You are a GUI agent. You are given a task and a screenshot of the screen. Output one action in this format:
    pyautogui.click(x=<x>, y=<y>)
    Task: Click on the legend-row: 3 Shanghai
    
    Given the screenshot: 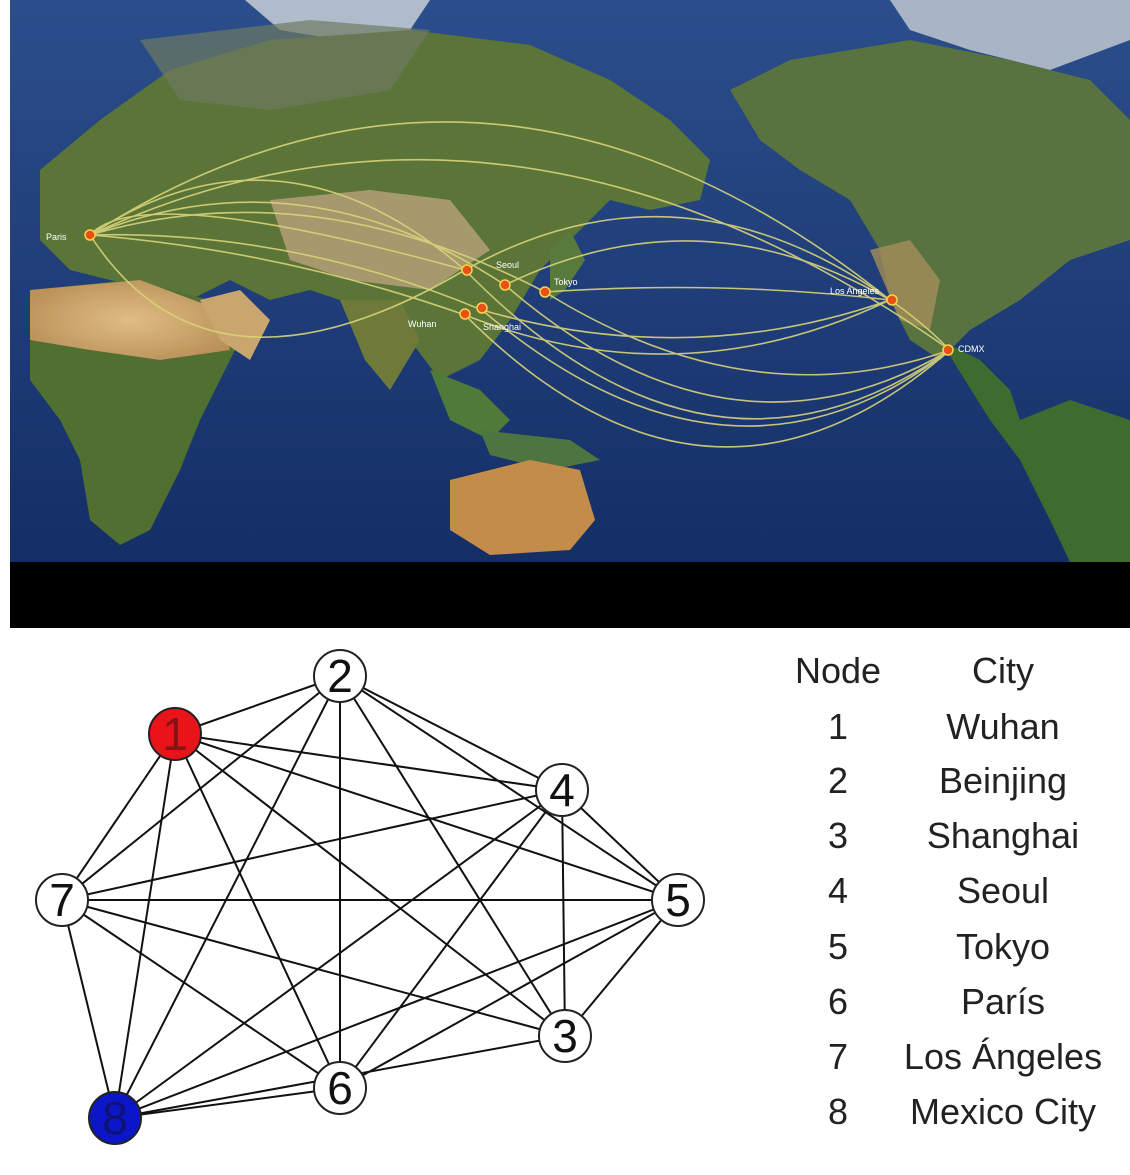 What is the action you would take?
    pyautogui.click(x=952, y=843)
    